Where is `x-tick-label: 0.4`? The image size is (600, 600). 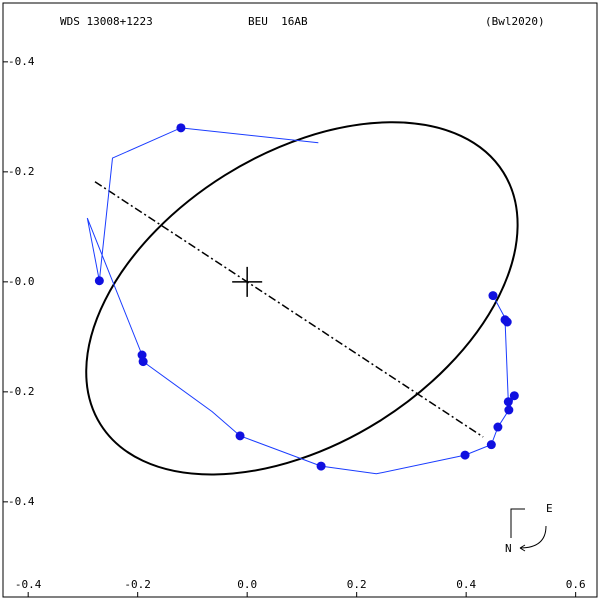 x-tick-label: 0.4 is located at coordinates (466, 584).